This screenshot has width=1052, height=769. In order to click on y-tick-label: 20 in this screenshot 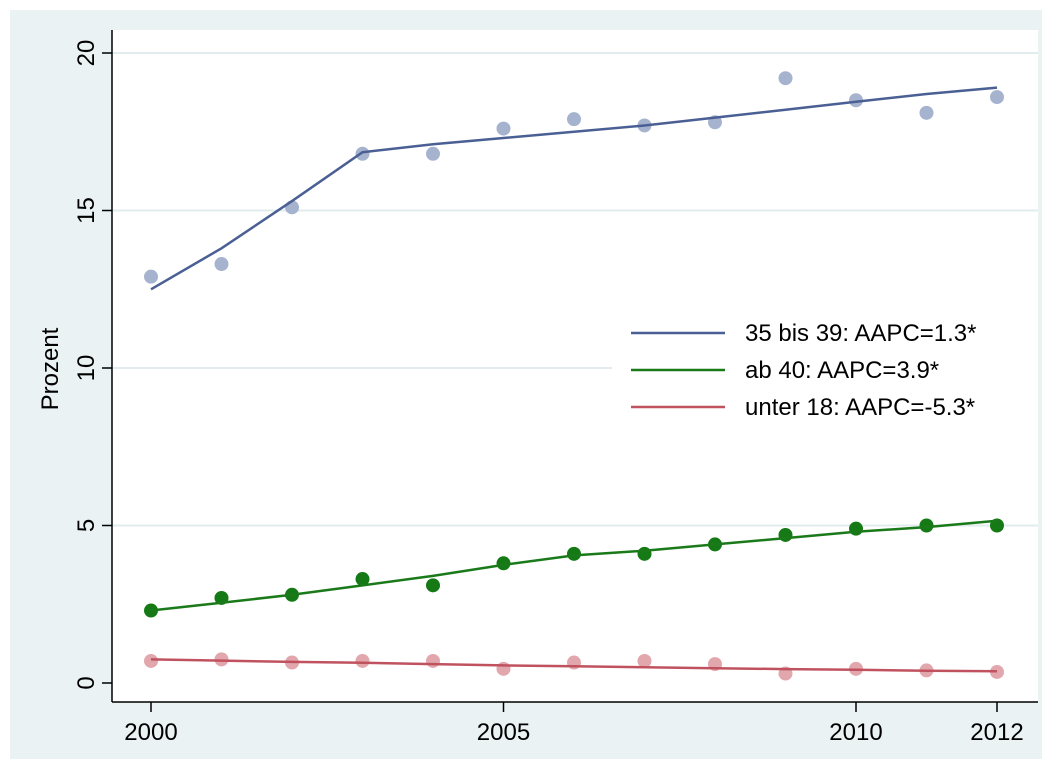, I will do `click(86, 53)`.